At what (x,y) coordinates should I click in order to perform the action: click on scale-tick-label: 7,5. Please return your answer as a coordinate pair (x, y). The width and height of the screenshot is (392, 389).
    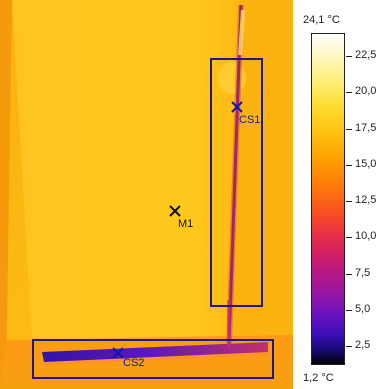
    Looking at the image, I should click on (363, 272).